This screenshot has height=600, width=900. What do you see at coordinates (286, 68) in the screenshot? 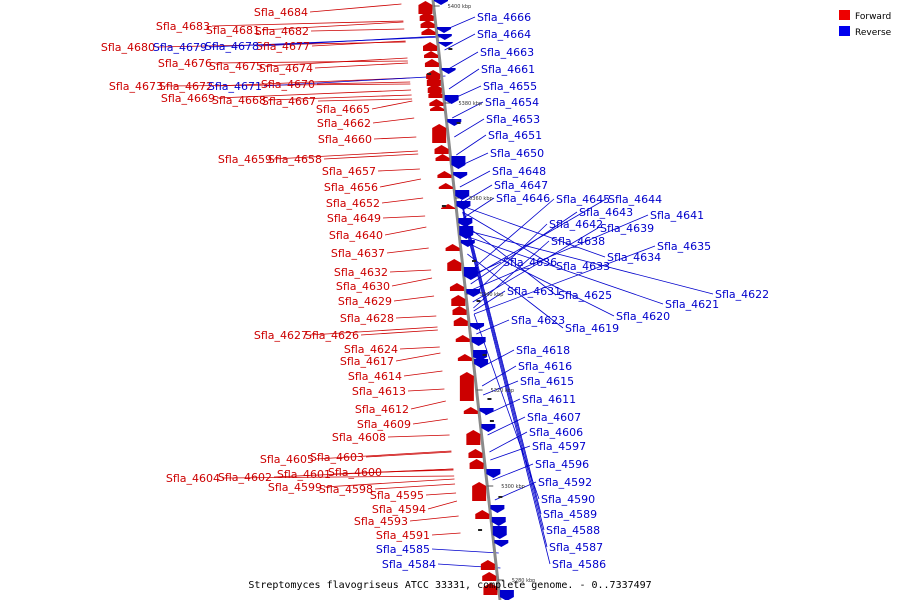
I see `forward-gene-label: Sfla_4674` at bounding box center [286, 68].